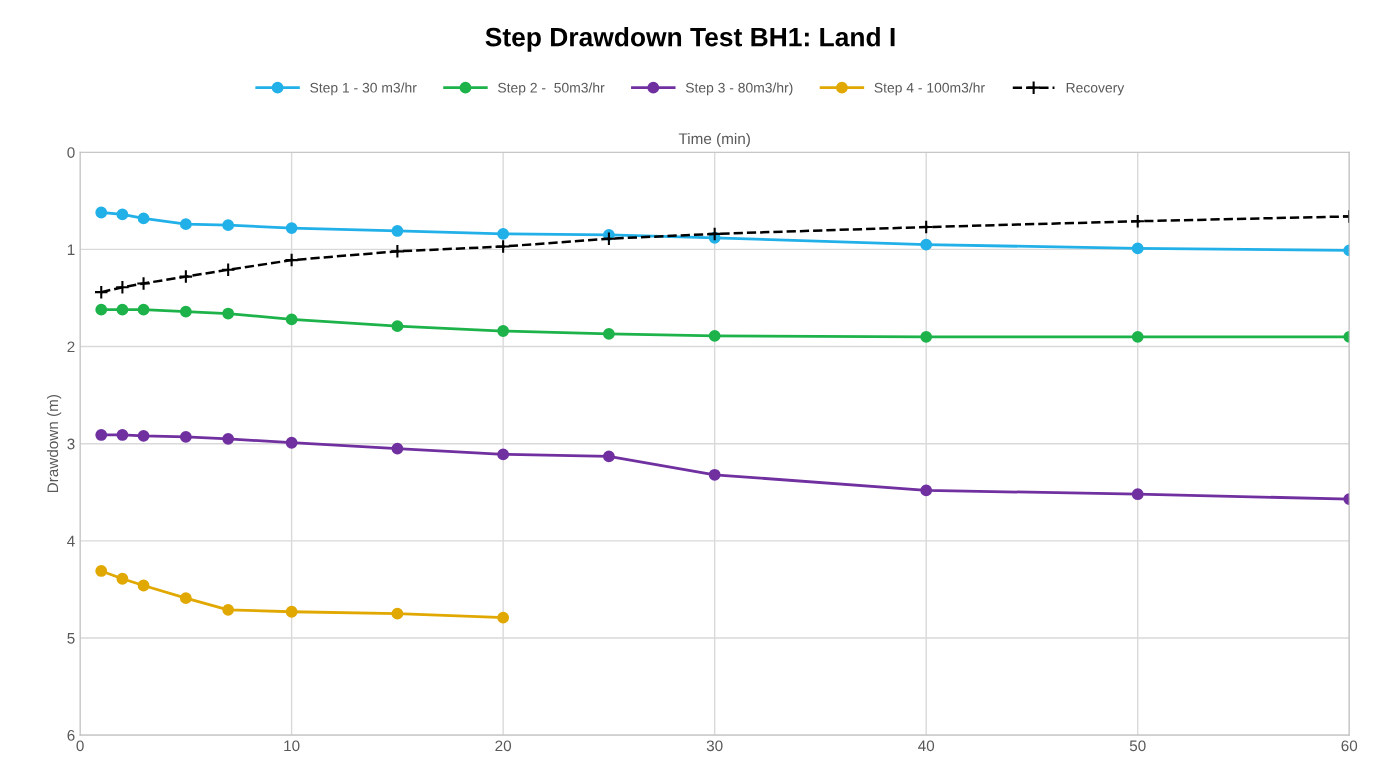 This screenshot has height=773, width=1381. Describe the element at coordinates (1095, 89) in the screenshot. I see `legend-label: Recovery` at that location.